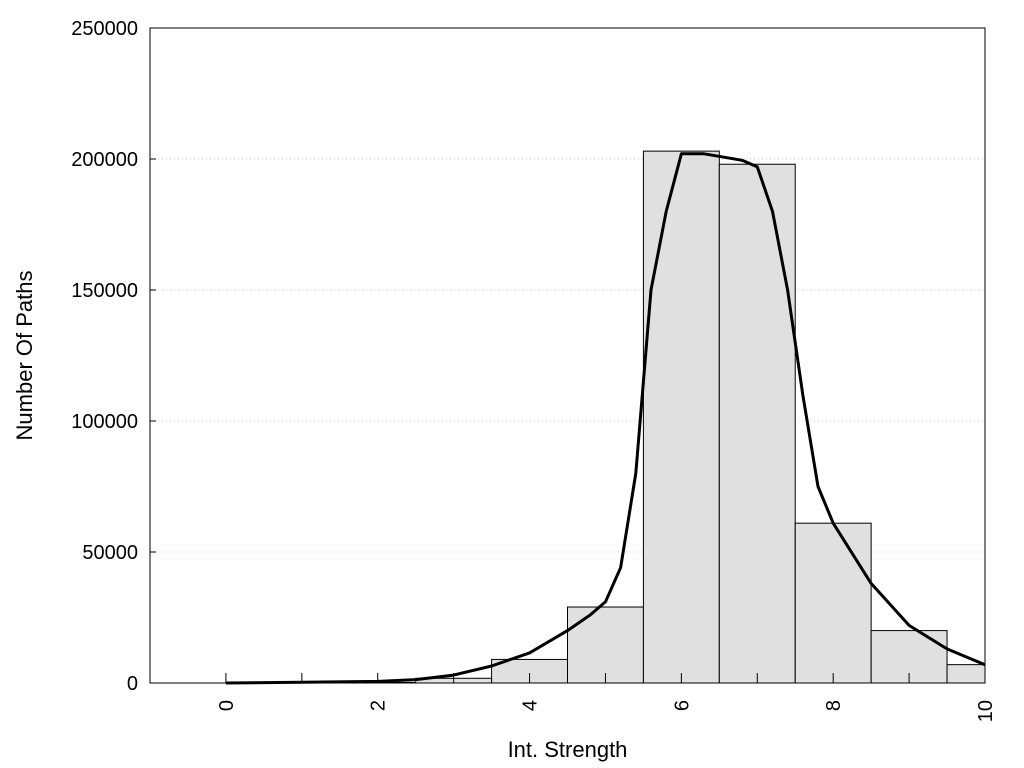 This screenshot has height=768, width=1024. Describe the element at coordinates (986, 711) in the screenshot. I see `x-tick-label: 10` at that location.